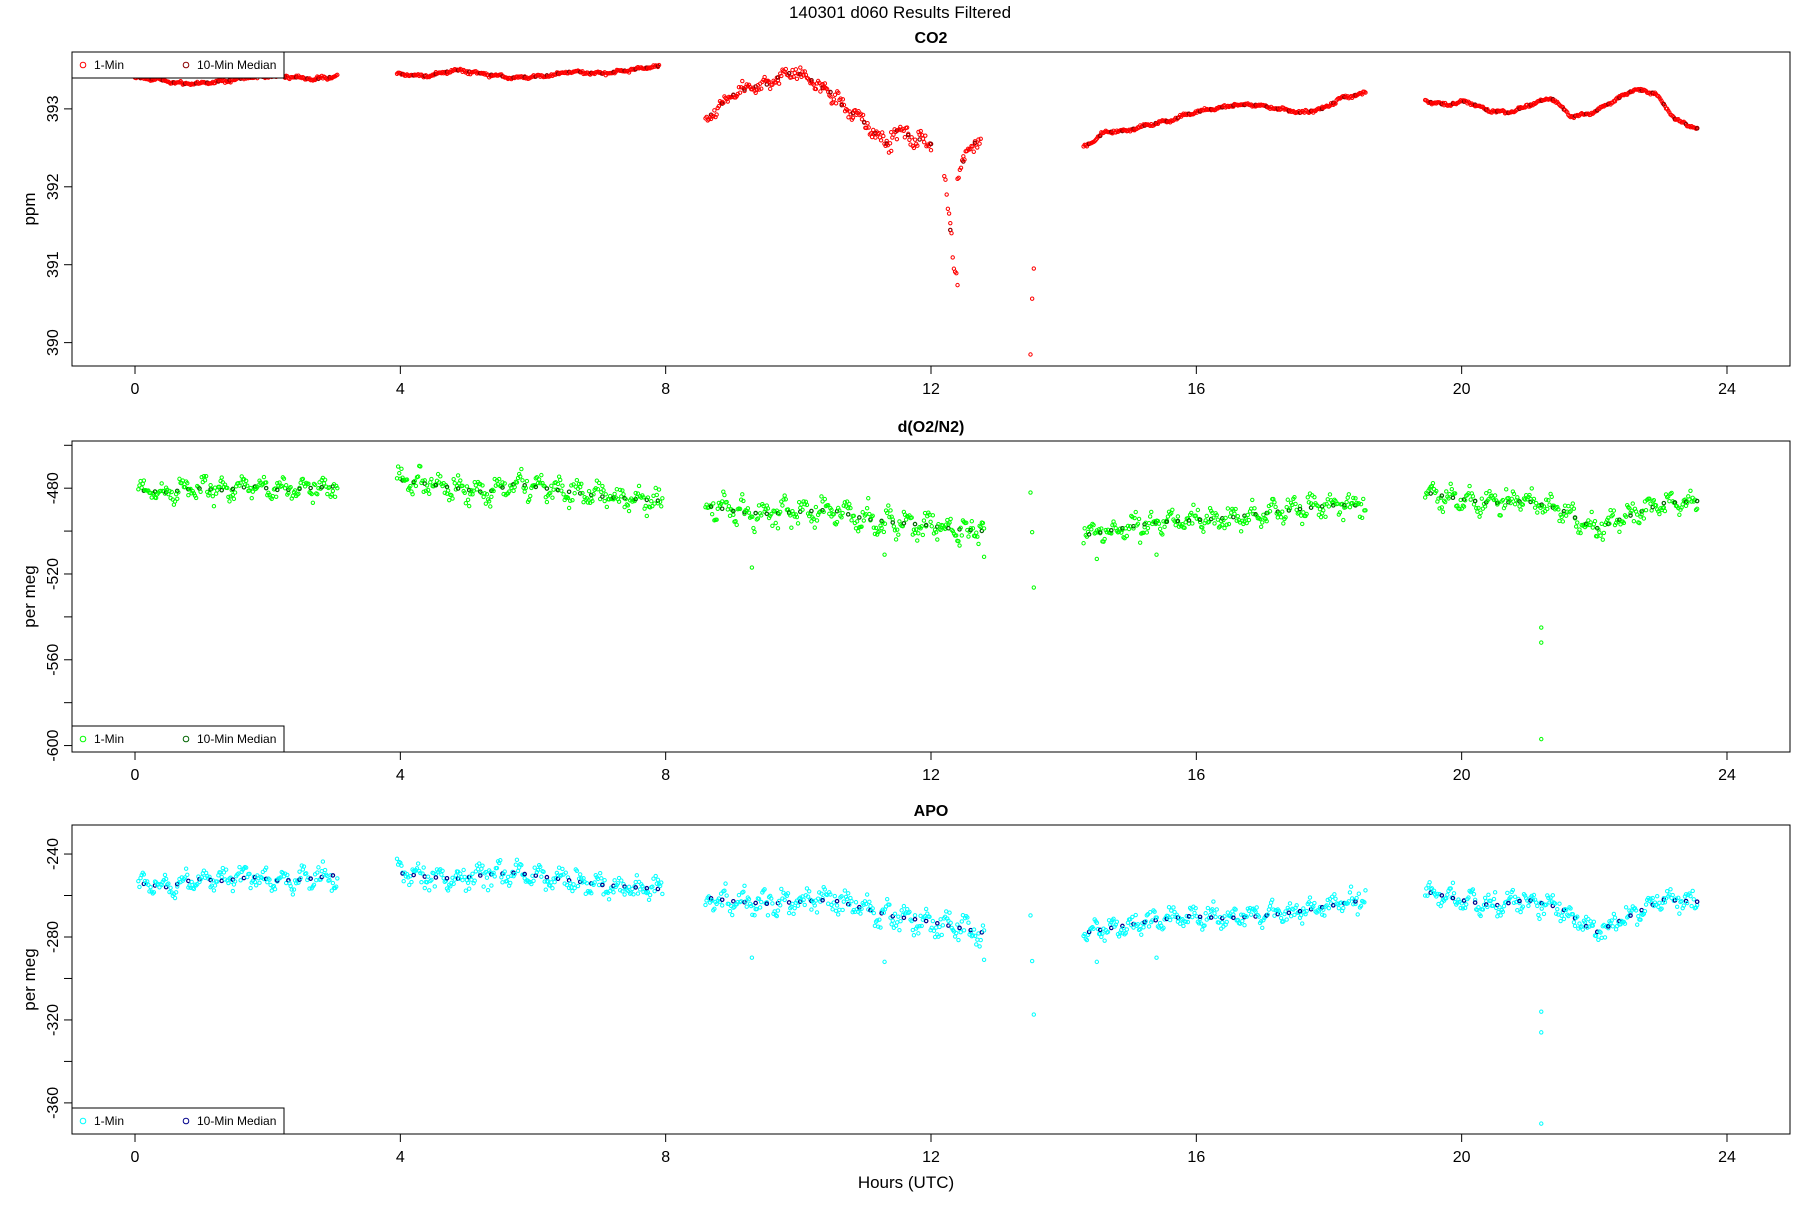  Describe the element at coordinates (1630, 915) in the screenshot. I see `panel-3-point-median` at that location.